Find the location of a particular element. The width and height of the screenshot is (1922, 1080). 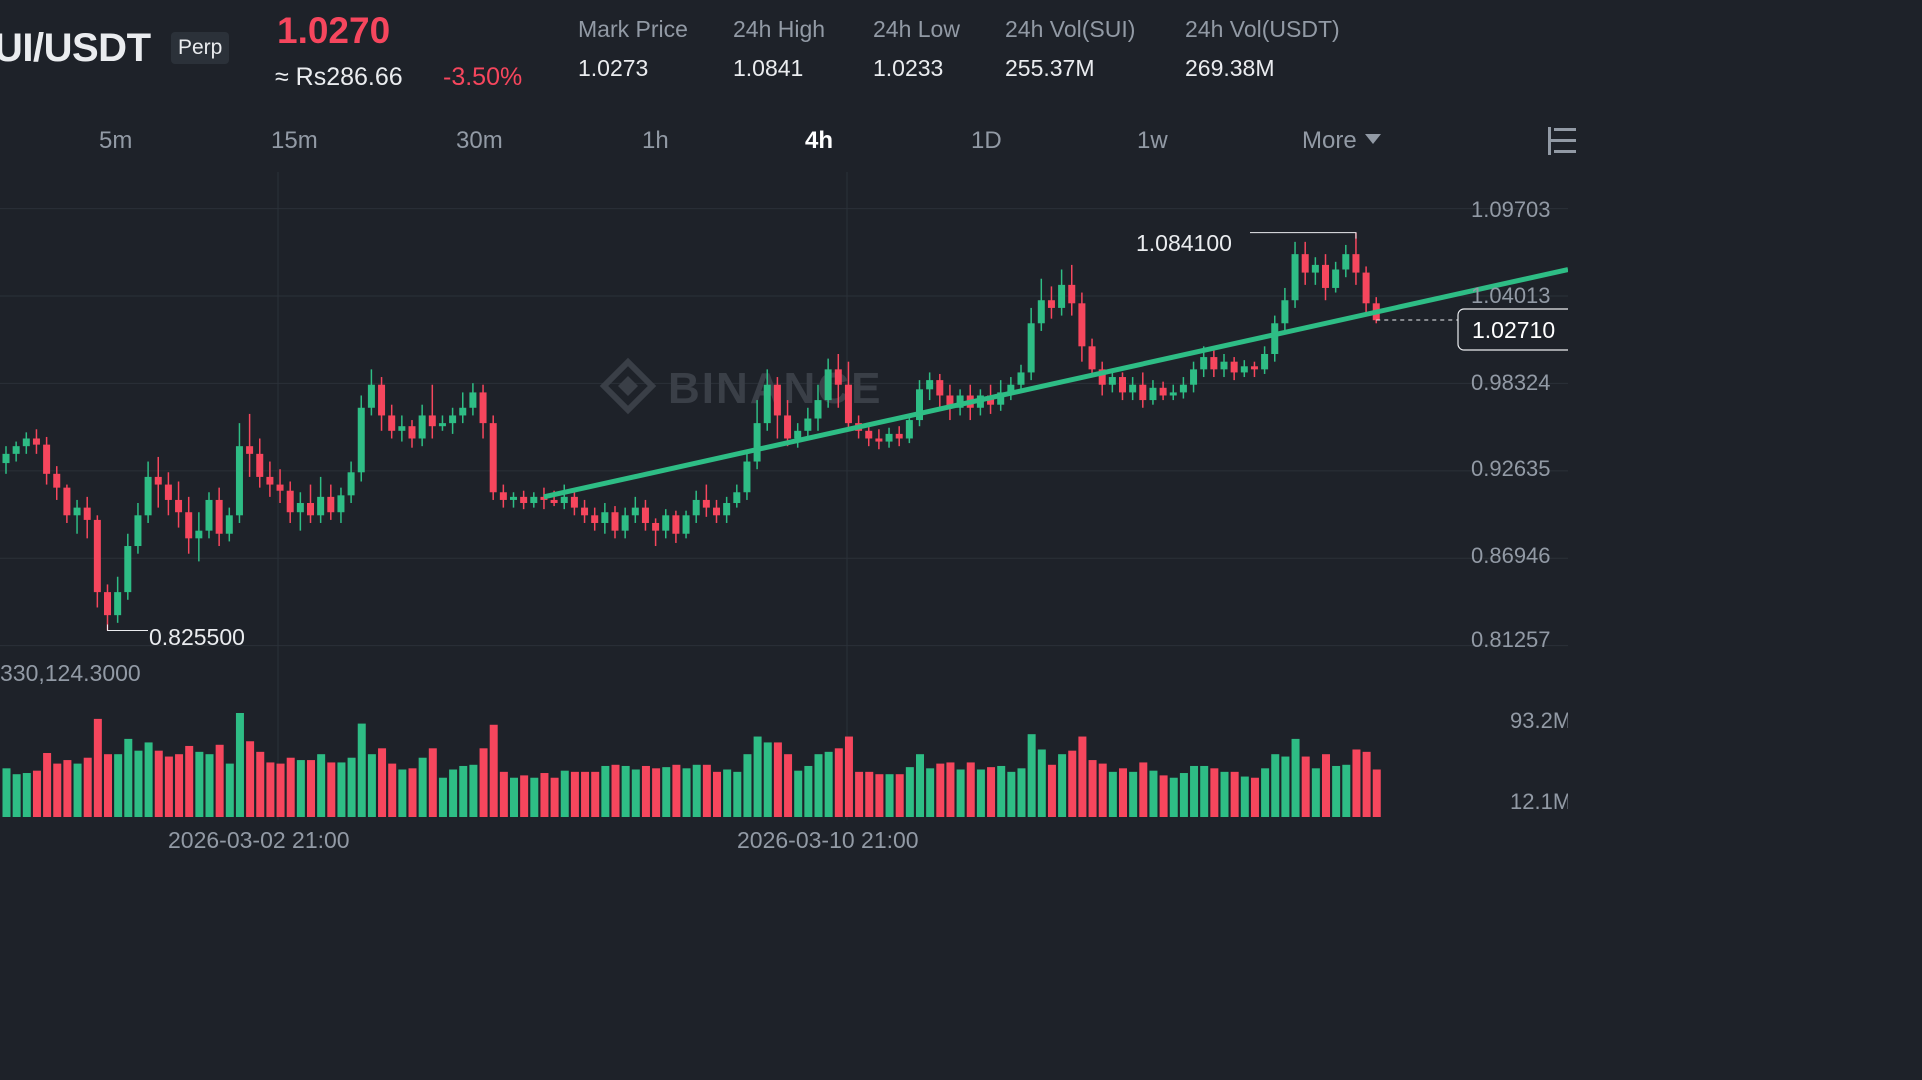

stat-24h-high: 24h High 1.0841 is located at coordinates (779, 49).